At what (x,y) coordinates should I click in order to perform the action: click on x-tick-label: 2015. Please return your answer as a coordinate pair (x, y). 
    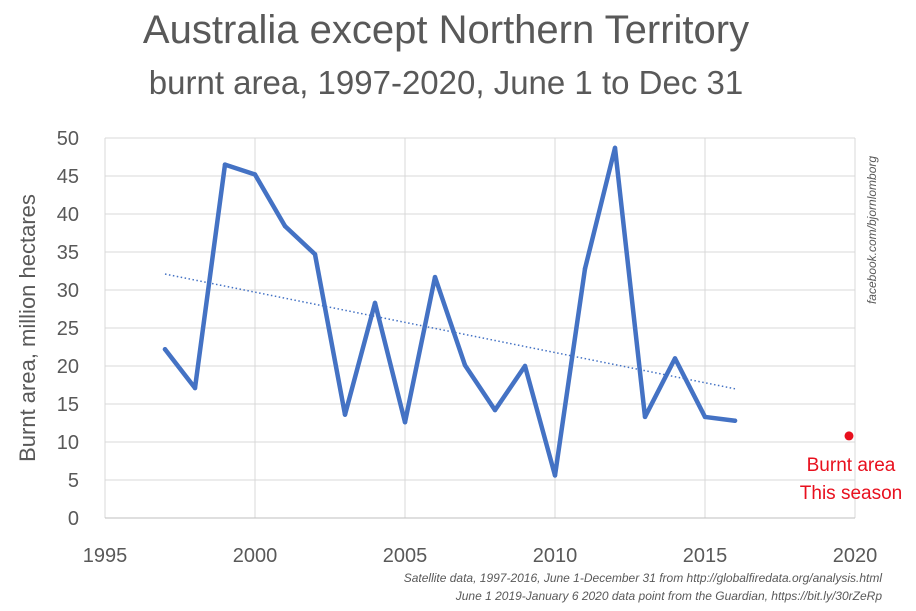
    Looking at the image, I should click on (705, 556).